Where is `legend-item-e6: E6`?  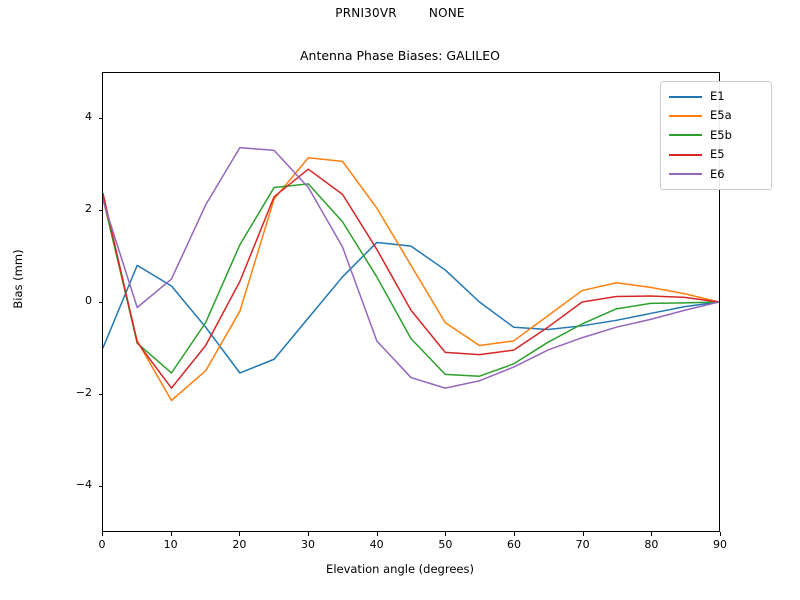 legend-item-e6: E6 is located at coordinates (716, 174).